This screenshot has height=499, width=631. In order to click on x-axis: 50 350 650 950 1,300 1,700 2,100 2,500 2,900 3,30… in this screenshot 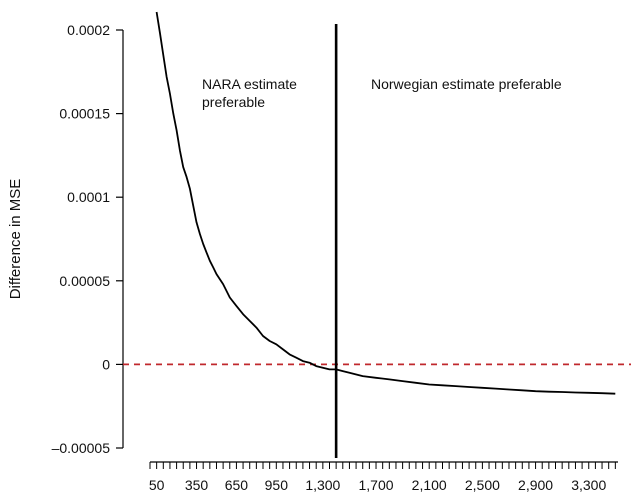, I will do `click(383, 477)`.